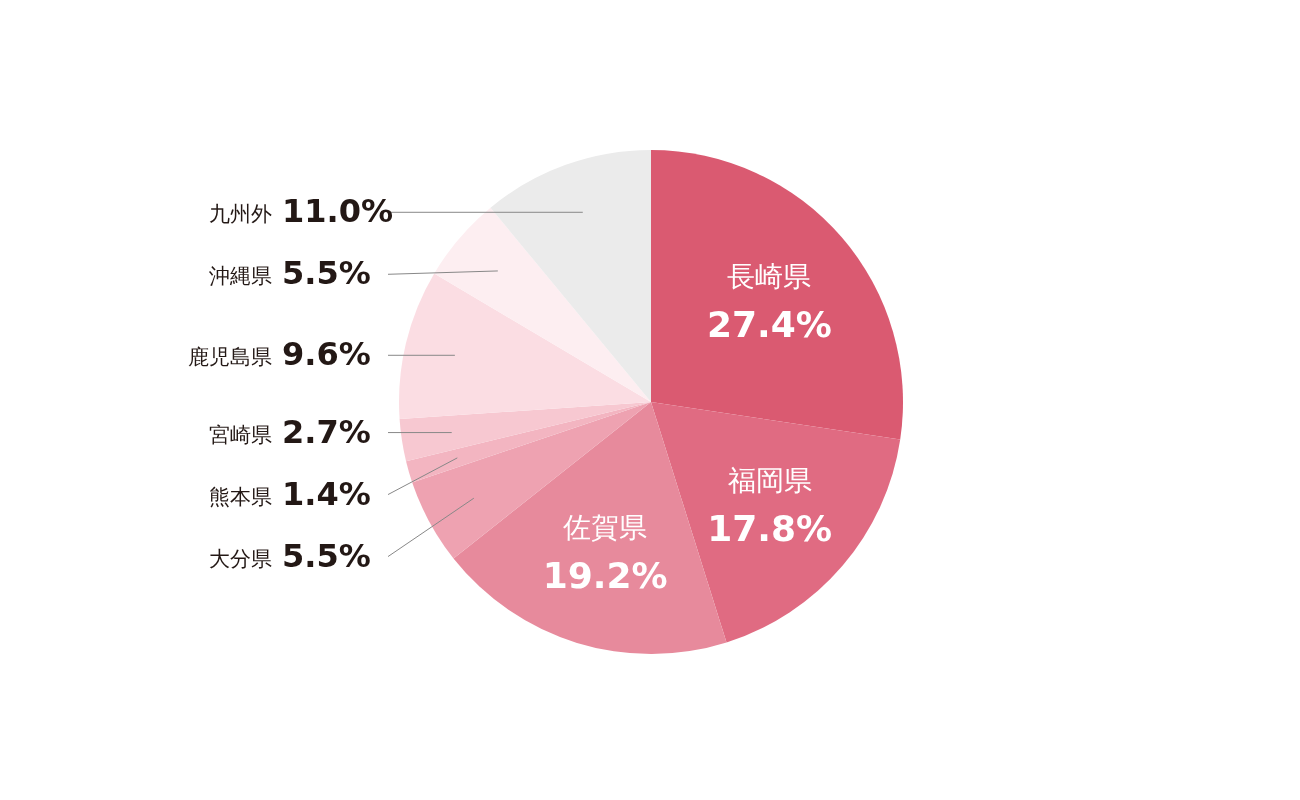 Image resolution: width=1300 pixels, height=800 pixels. What do you see at coordinates (769, 325) in the screenshot?
I see `data-label: 27.4%` at bounding box center [769, 325].